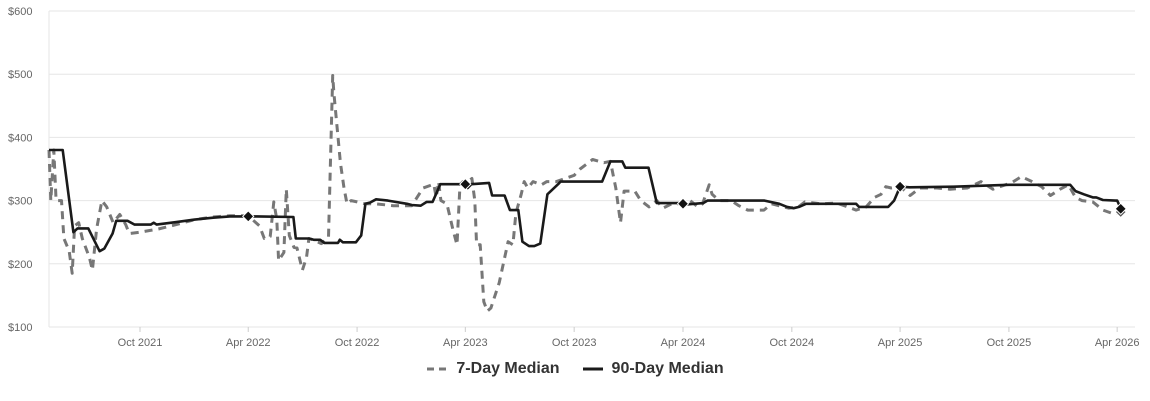 The width and height of the screenshot is (1150, 401). Describe the element at coordinates (20, 75) in the screenshot. I see `y-tick-label: $500` at that location.